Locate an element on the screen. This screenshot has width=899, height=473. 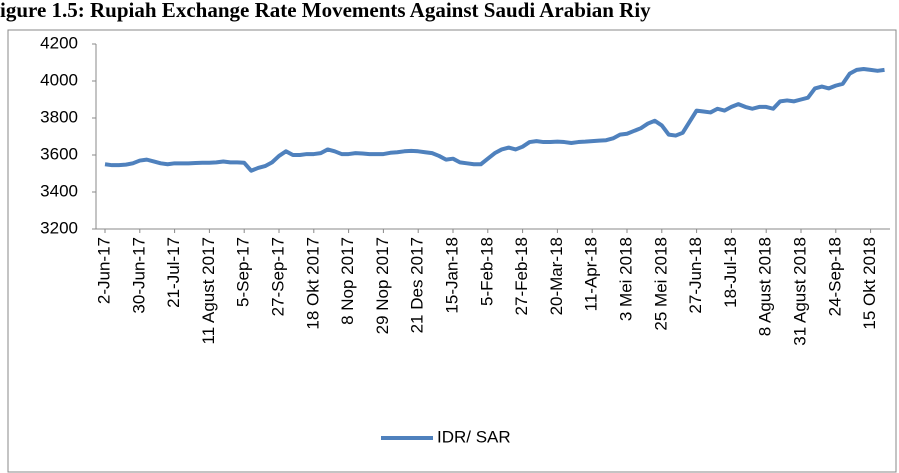
x-tick-label: 25 Mei 2018 is located at coordinates (660, 284).